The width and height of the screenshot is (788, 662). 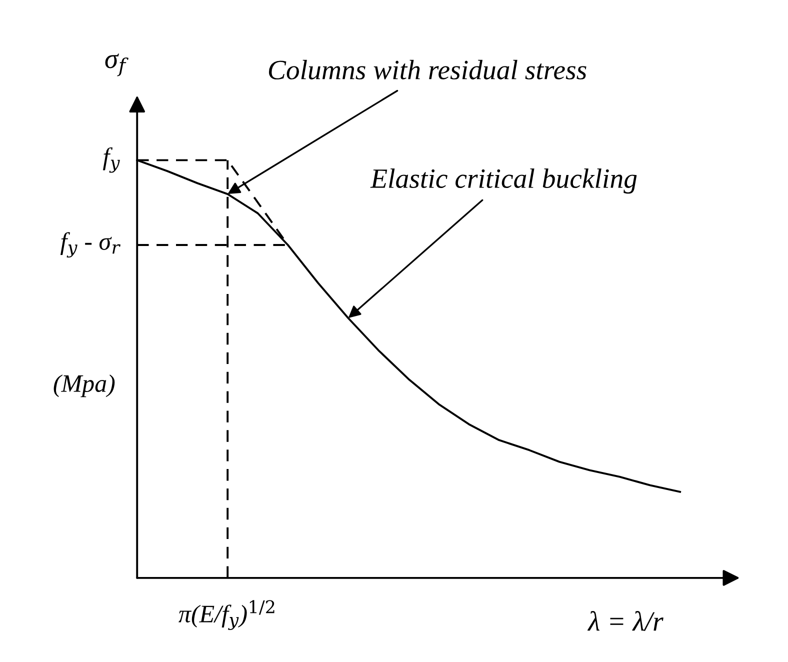 I want to click on annotation: Elastic critical buckling, so click(x=503, y=181).